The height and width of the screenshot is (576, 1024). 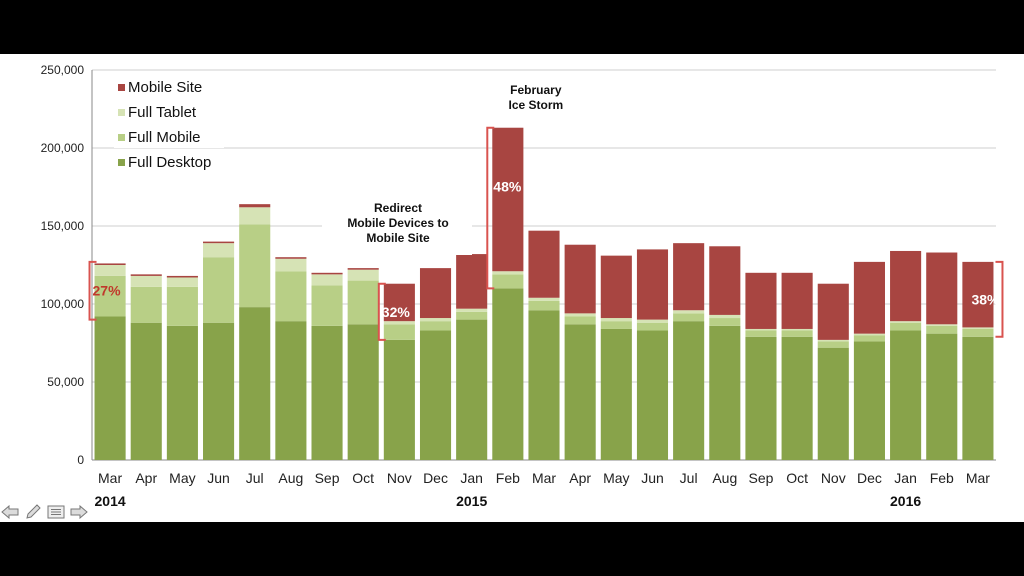 I want to click on annotation-text: February, so click(x=536, y=90).